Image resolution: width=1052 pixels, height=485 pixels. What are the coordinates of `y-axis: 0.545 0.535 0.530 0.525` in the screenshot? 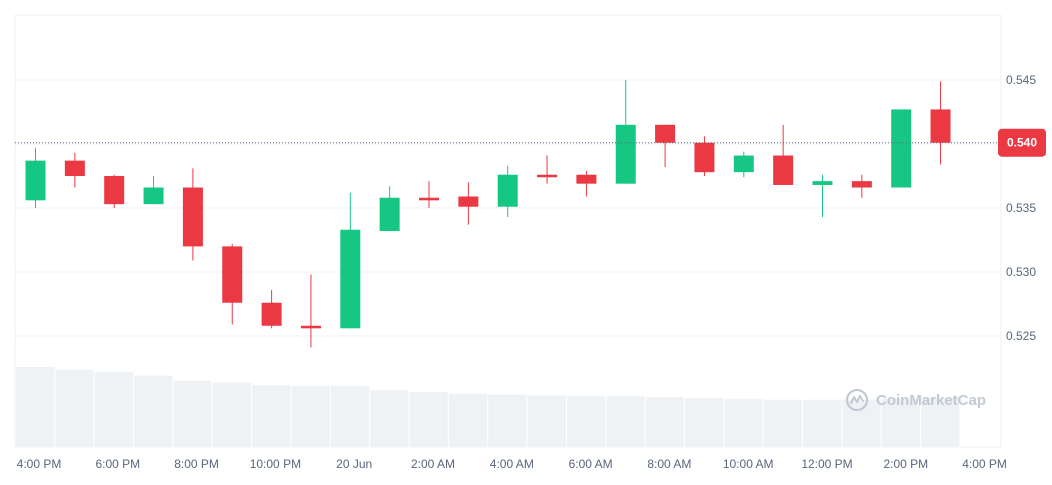 It's located at (1021, 208).